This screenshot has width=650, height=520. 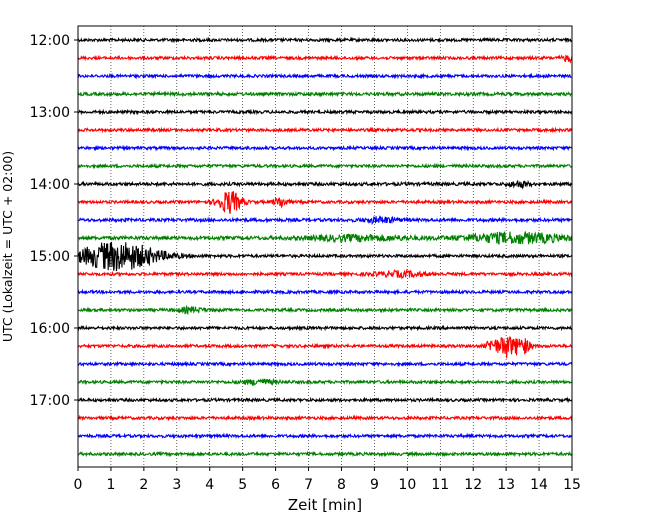 I want to click on x-tick-label: 14, so click(x=539, y=485).